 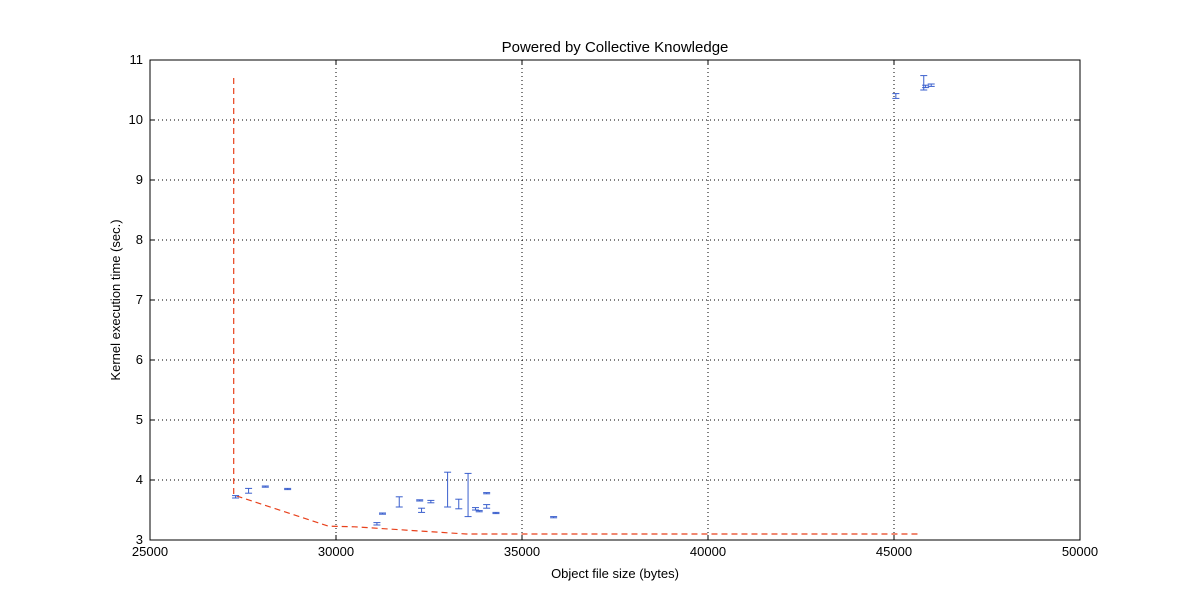 What do you see at coordinates (708, 551) in the screenshot?
I see `x-tick-label: 40000` at bounding box center [708, 551].